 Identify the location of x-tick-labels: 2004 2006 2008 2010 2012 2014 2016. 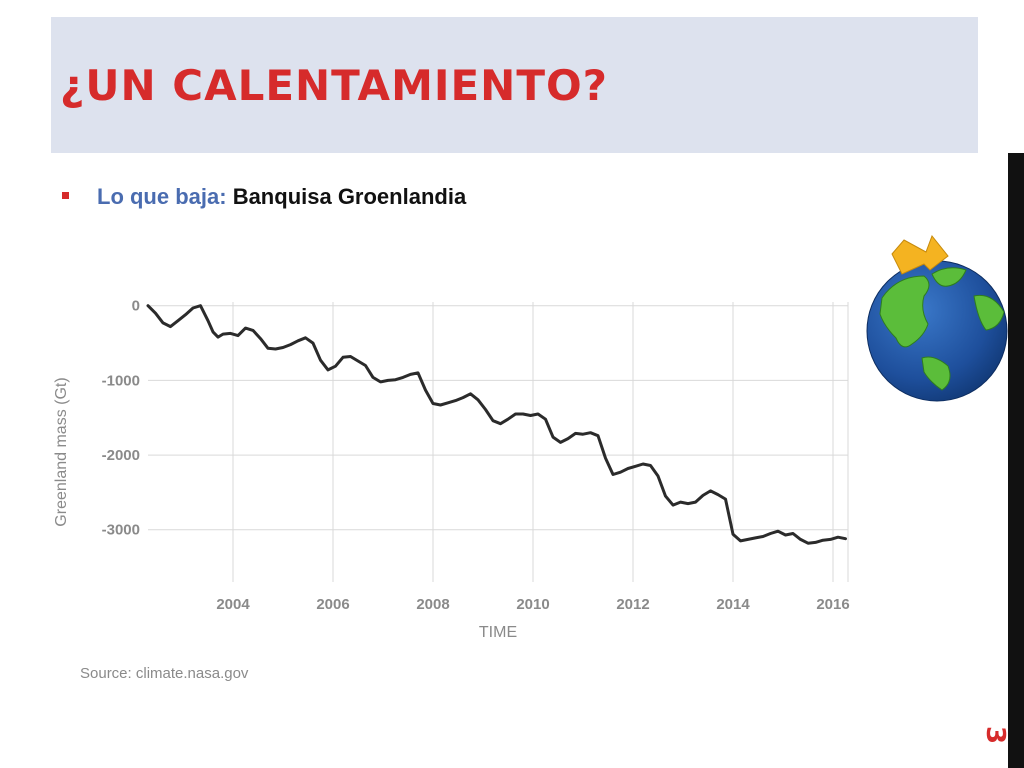
(532, 604).